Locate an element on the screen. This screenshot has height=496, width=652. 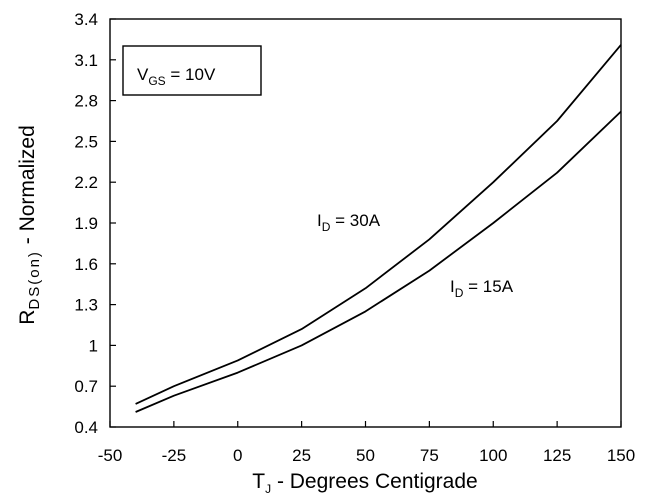
y-tick-label: 1.3 is located at coordinates (86, 305).